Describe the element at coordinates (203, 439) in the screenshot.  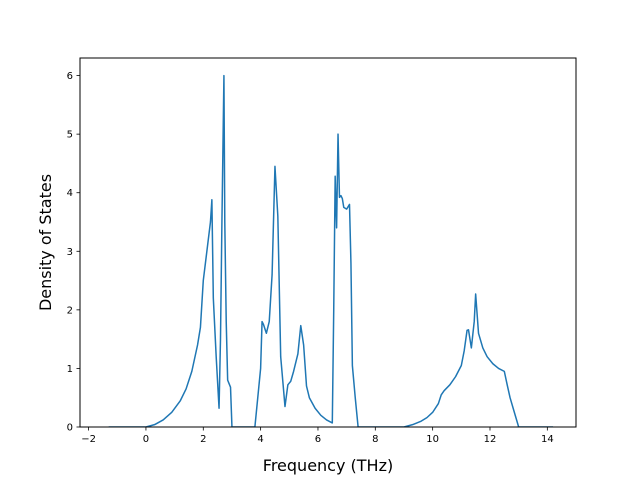
I see `x-tick-label: 2` at that location.